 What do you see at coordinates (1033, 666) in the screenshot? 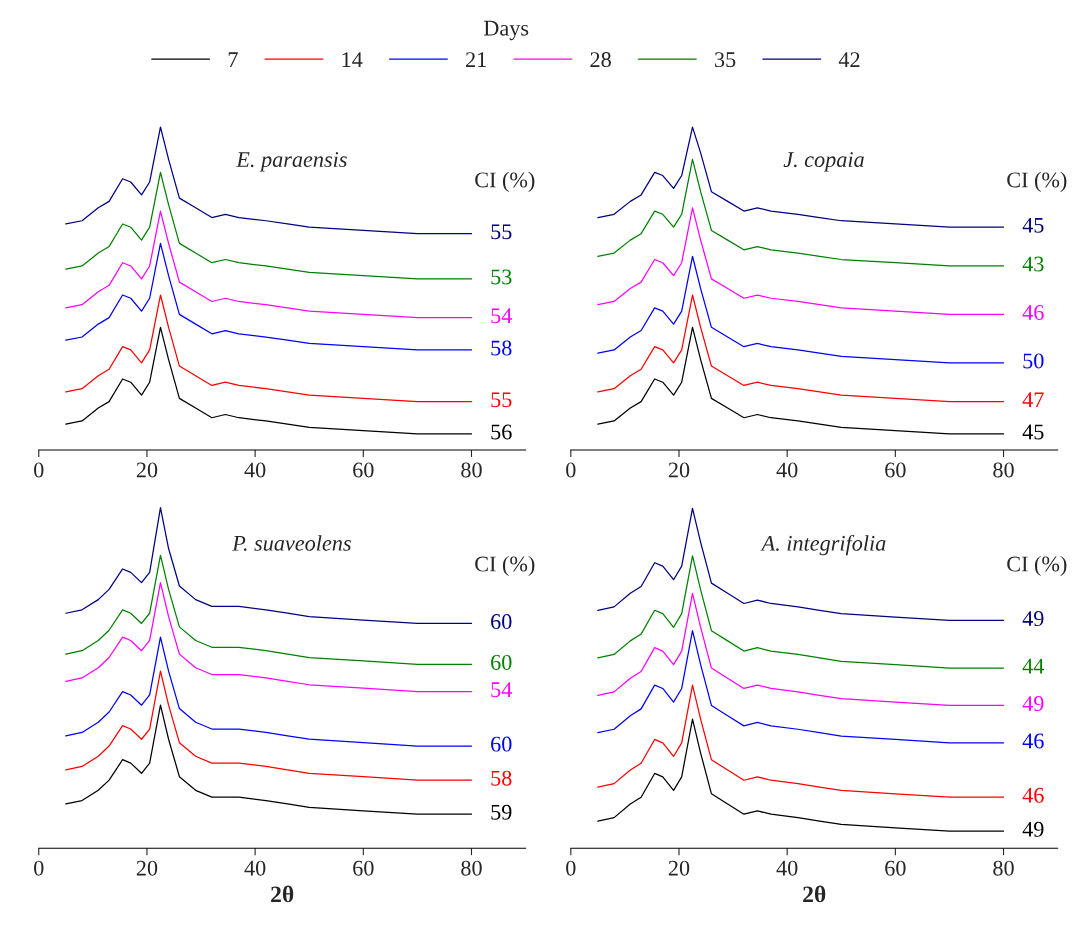
I see `annotation: 44` at bounding box center [1033, 666].